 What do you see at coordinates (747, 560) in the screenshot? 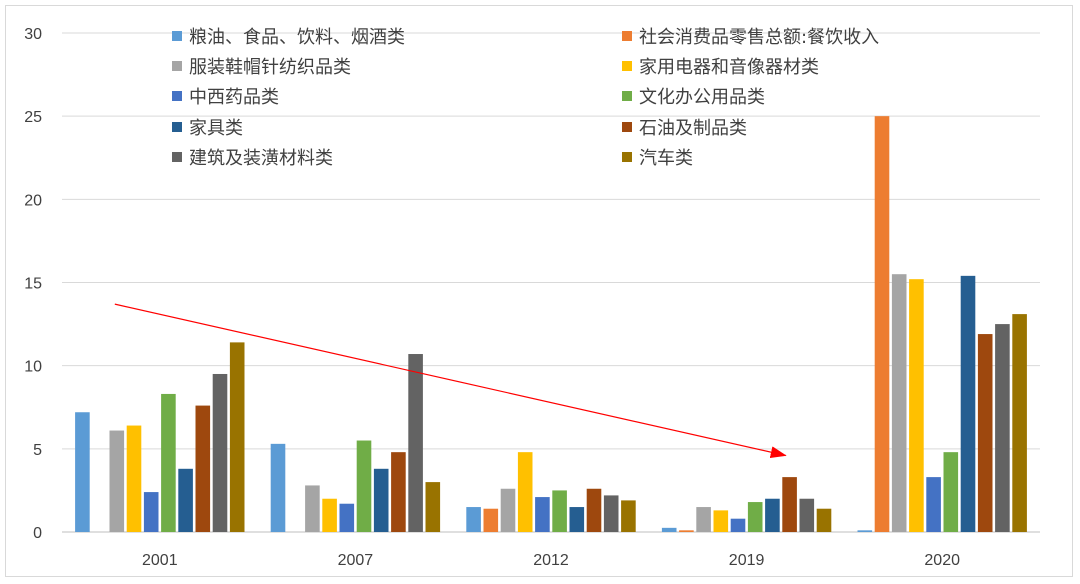
I see `x-tick-label: 2019` at bounding box center [747, 560].